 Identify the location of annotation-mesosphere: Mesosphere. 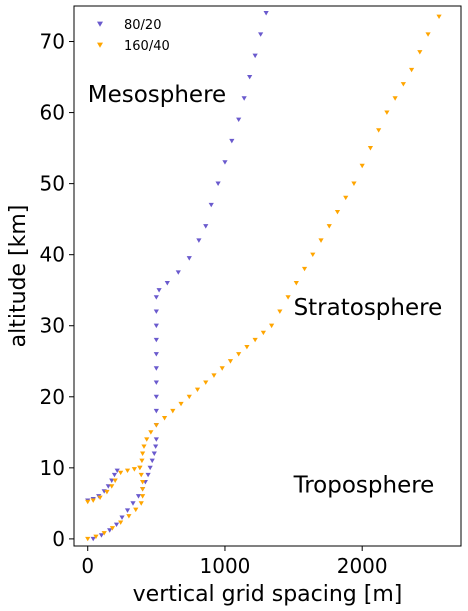
(157, 95).